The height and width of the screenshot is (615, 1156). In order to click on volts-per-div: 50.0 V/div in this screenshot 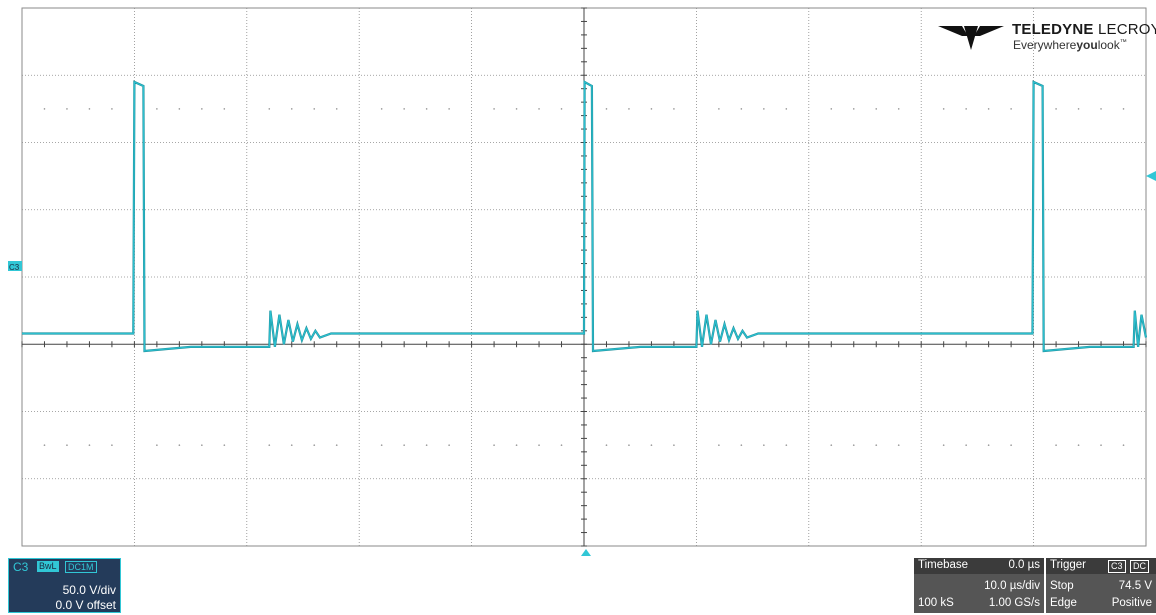, I will do `click(89, 590)`.